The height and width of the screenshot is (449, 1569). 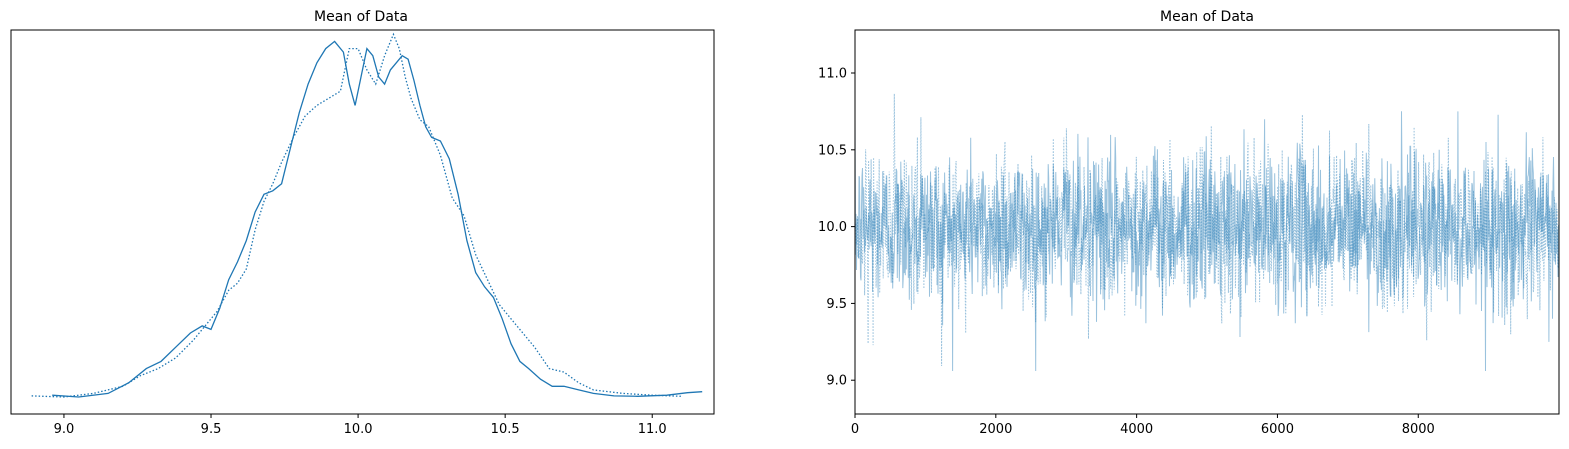 I want to click on trace-x-tick-label: 6000, so click(x=1277, y=429).